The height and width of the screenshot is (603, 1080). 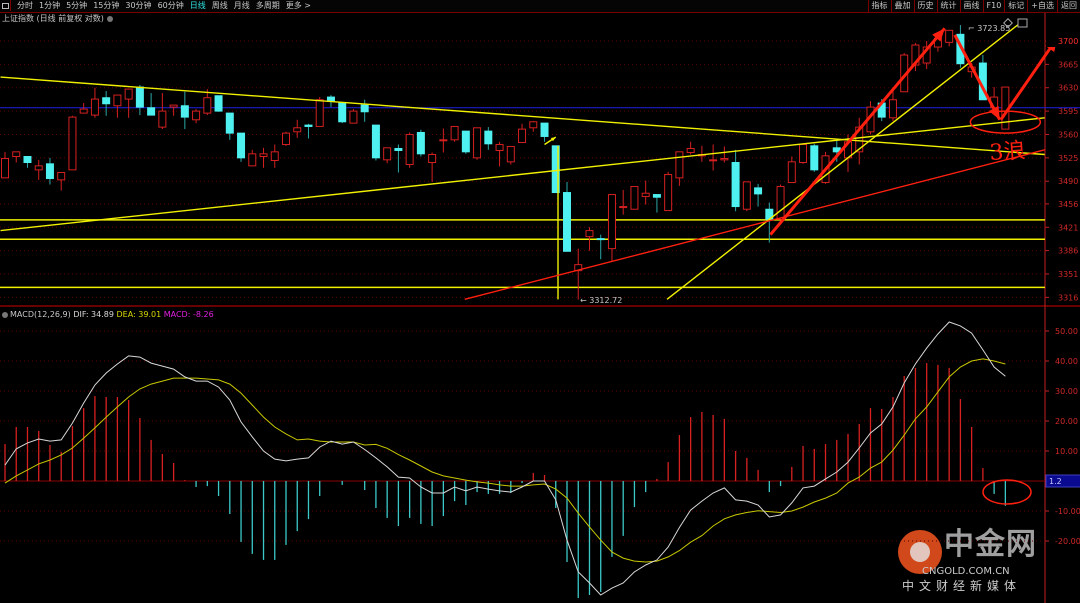 I want to click on toolbar-button: F10, so click(x=993, y=6).